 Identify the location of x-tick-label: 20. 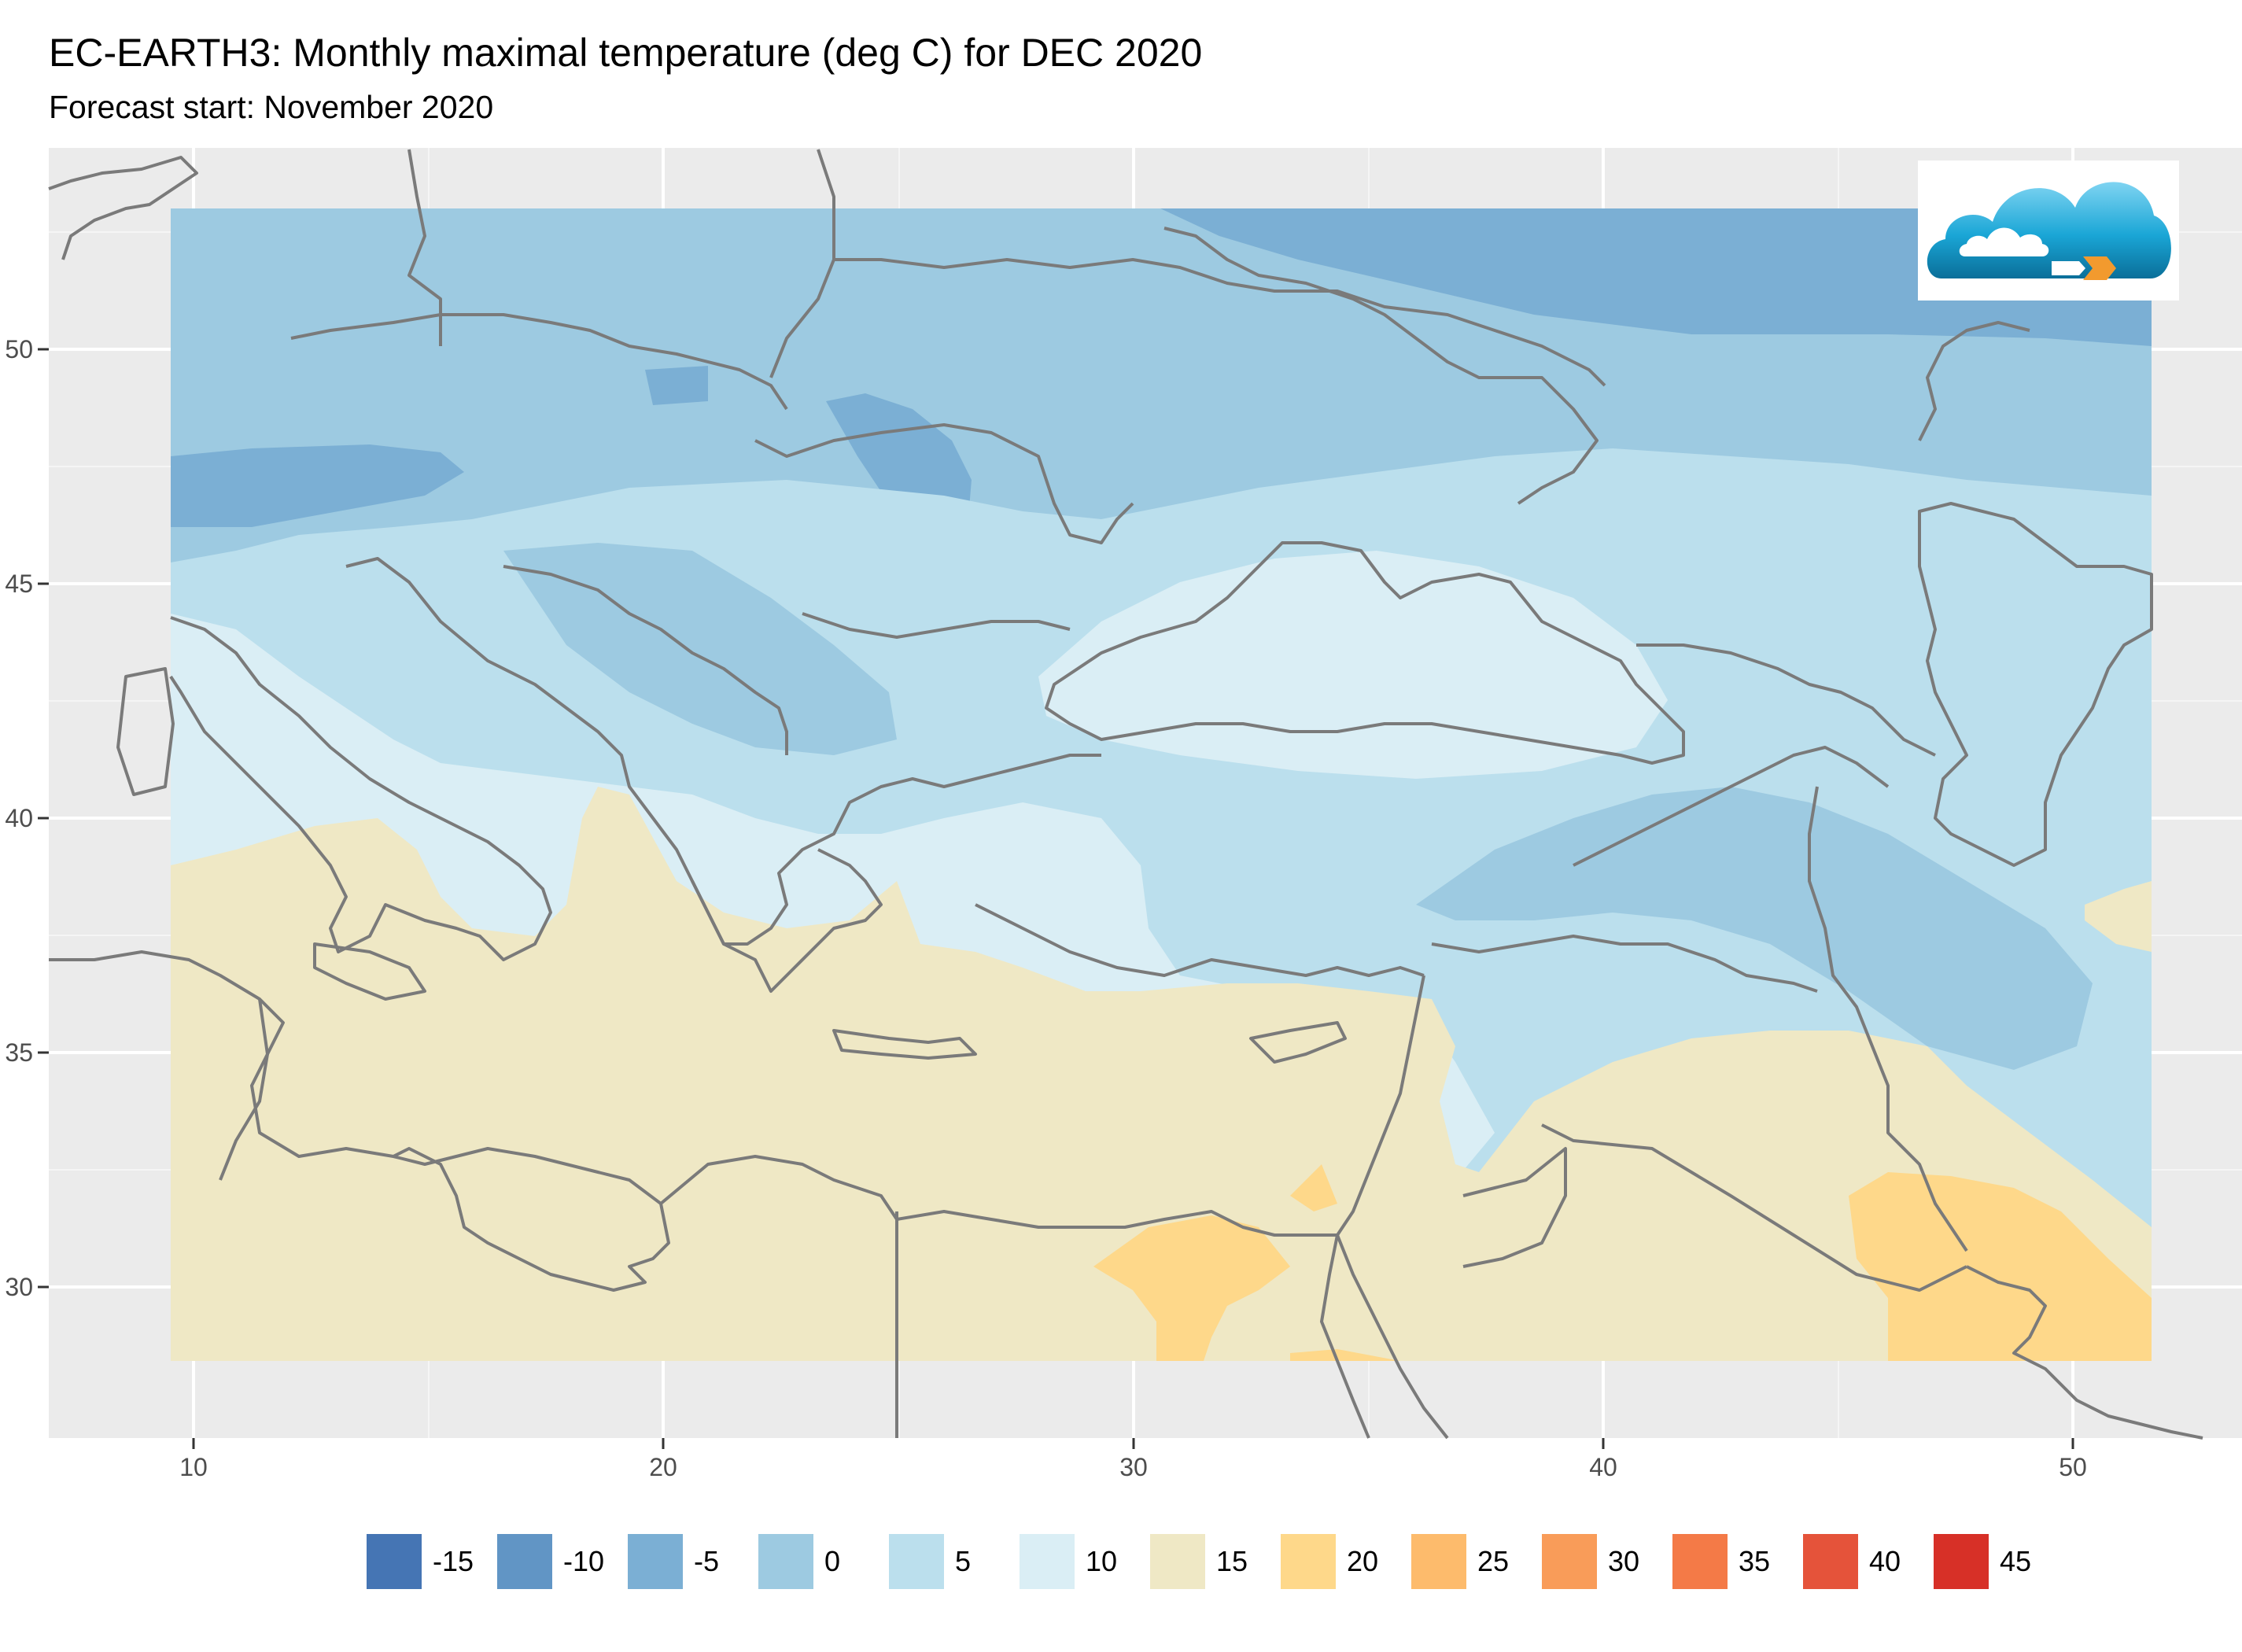
(663, 1467).